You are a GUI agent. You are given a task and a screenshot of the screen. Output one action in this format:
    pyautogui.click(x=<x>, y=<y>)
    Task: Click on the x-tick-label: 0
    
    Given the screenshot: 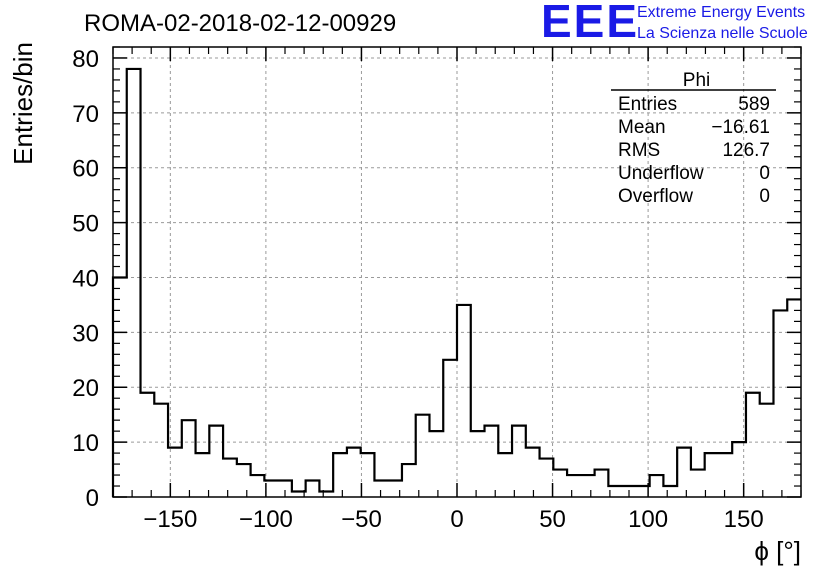 What is the action you would take?
    pyautogui.click(x=456, y=519)
    